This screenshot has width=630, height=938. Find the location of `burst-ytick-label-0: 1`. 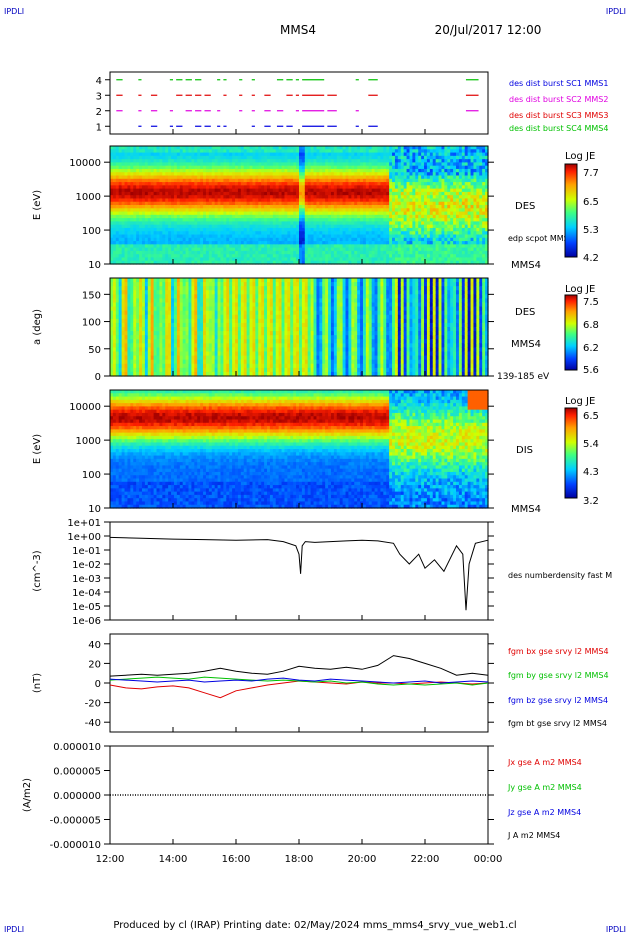

burst-ytick-label-0: 1 is located at coordinates (99, 127).